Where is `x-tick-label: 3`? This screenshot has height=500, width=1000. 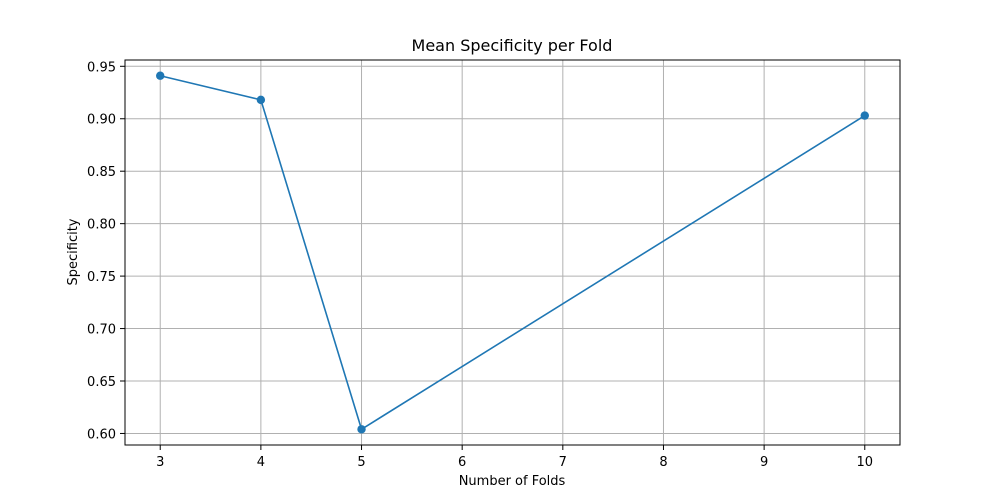
x-tick-label: 3 is located at coordinates (160, 462).